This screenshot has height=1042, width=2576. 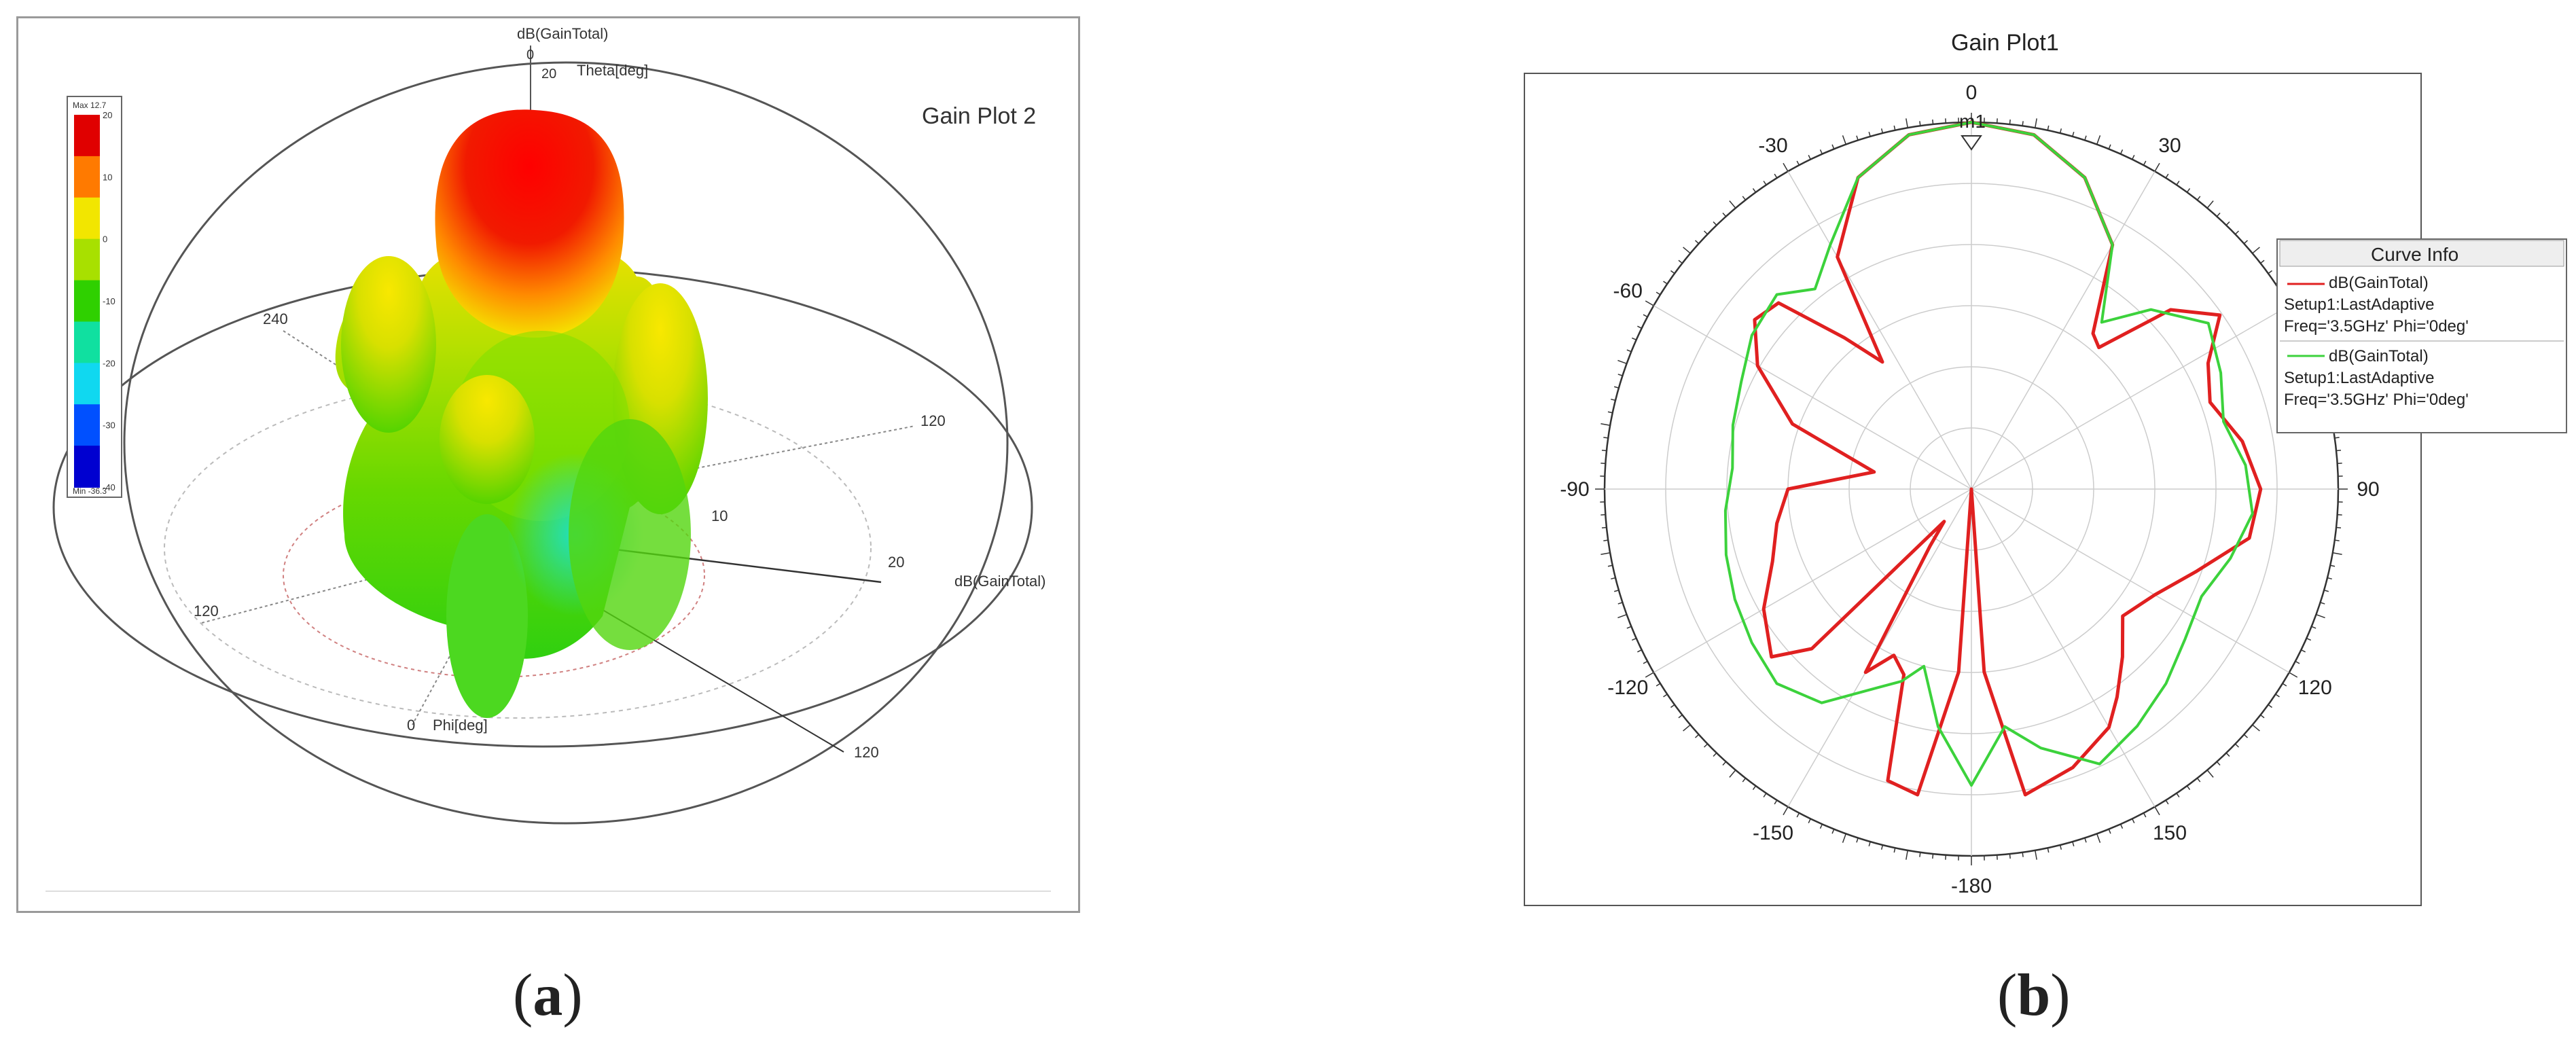 What do you see at coordinates (979, 116) in the screenshot?
I see `chart-title-a: Gain Plot 2` at bounding box center [979, 116].